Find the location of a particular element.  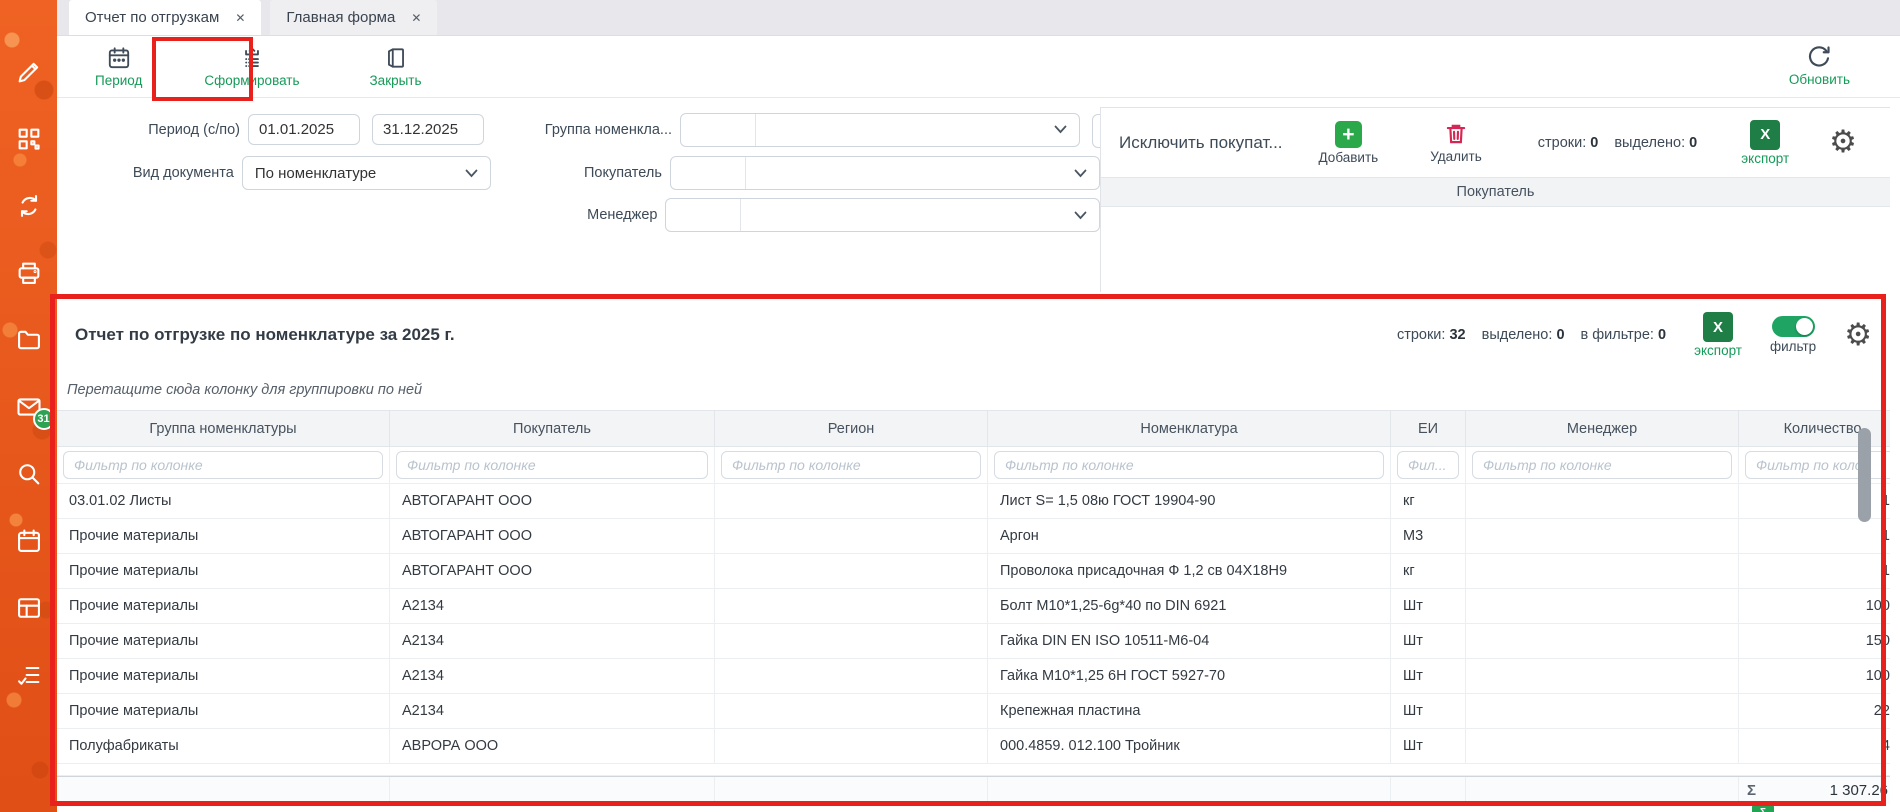

delete-button: Удалить is located at coordinates (1456, 142).